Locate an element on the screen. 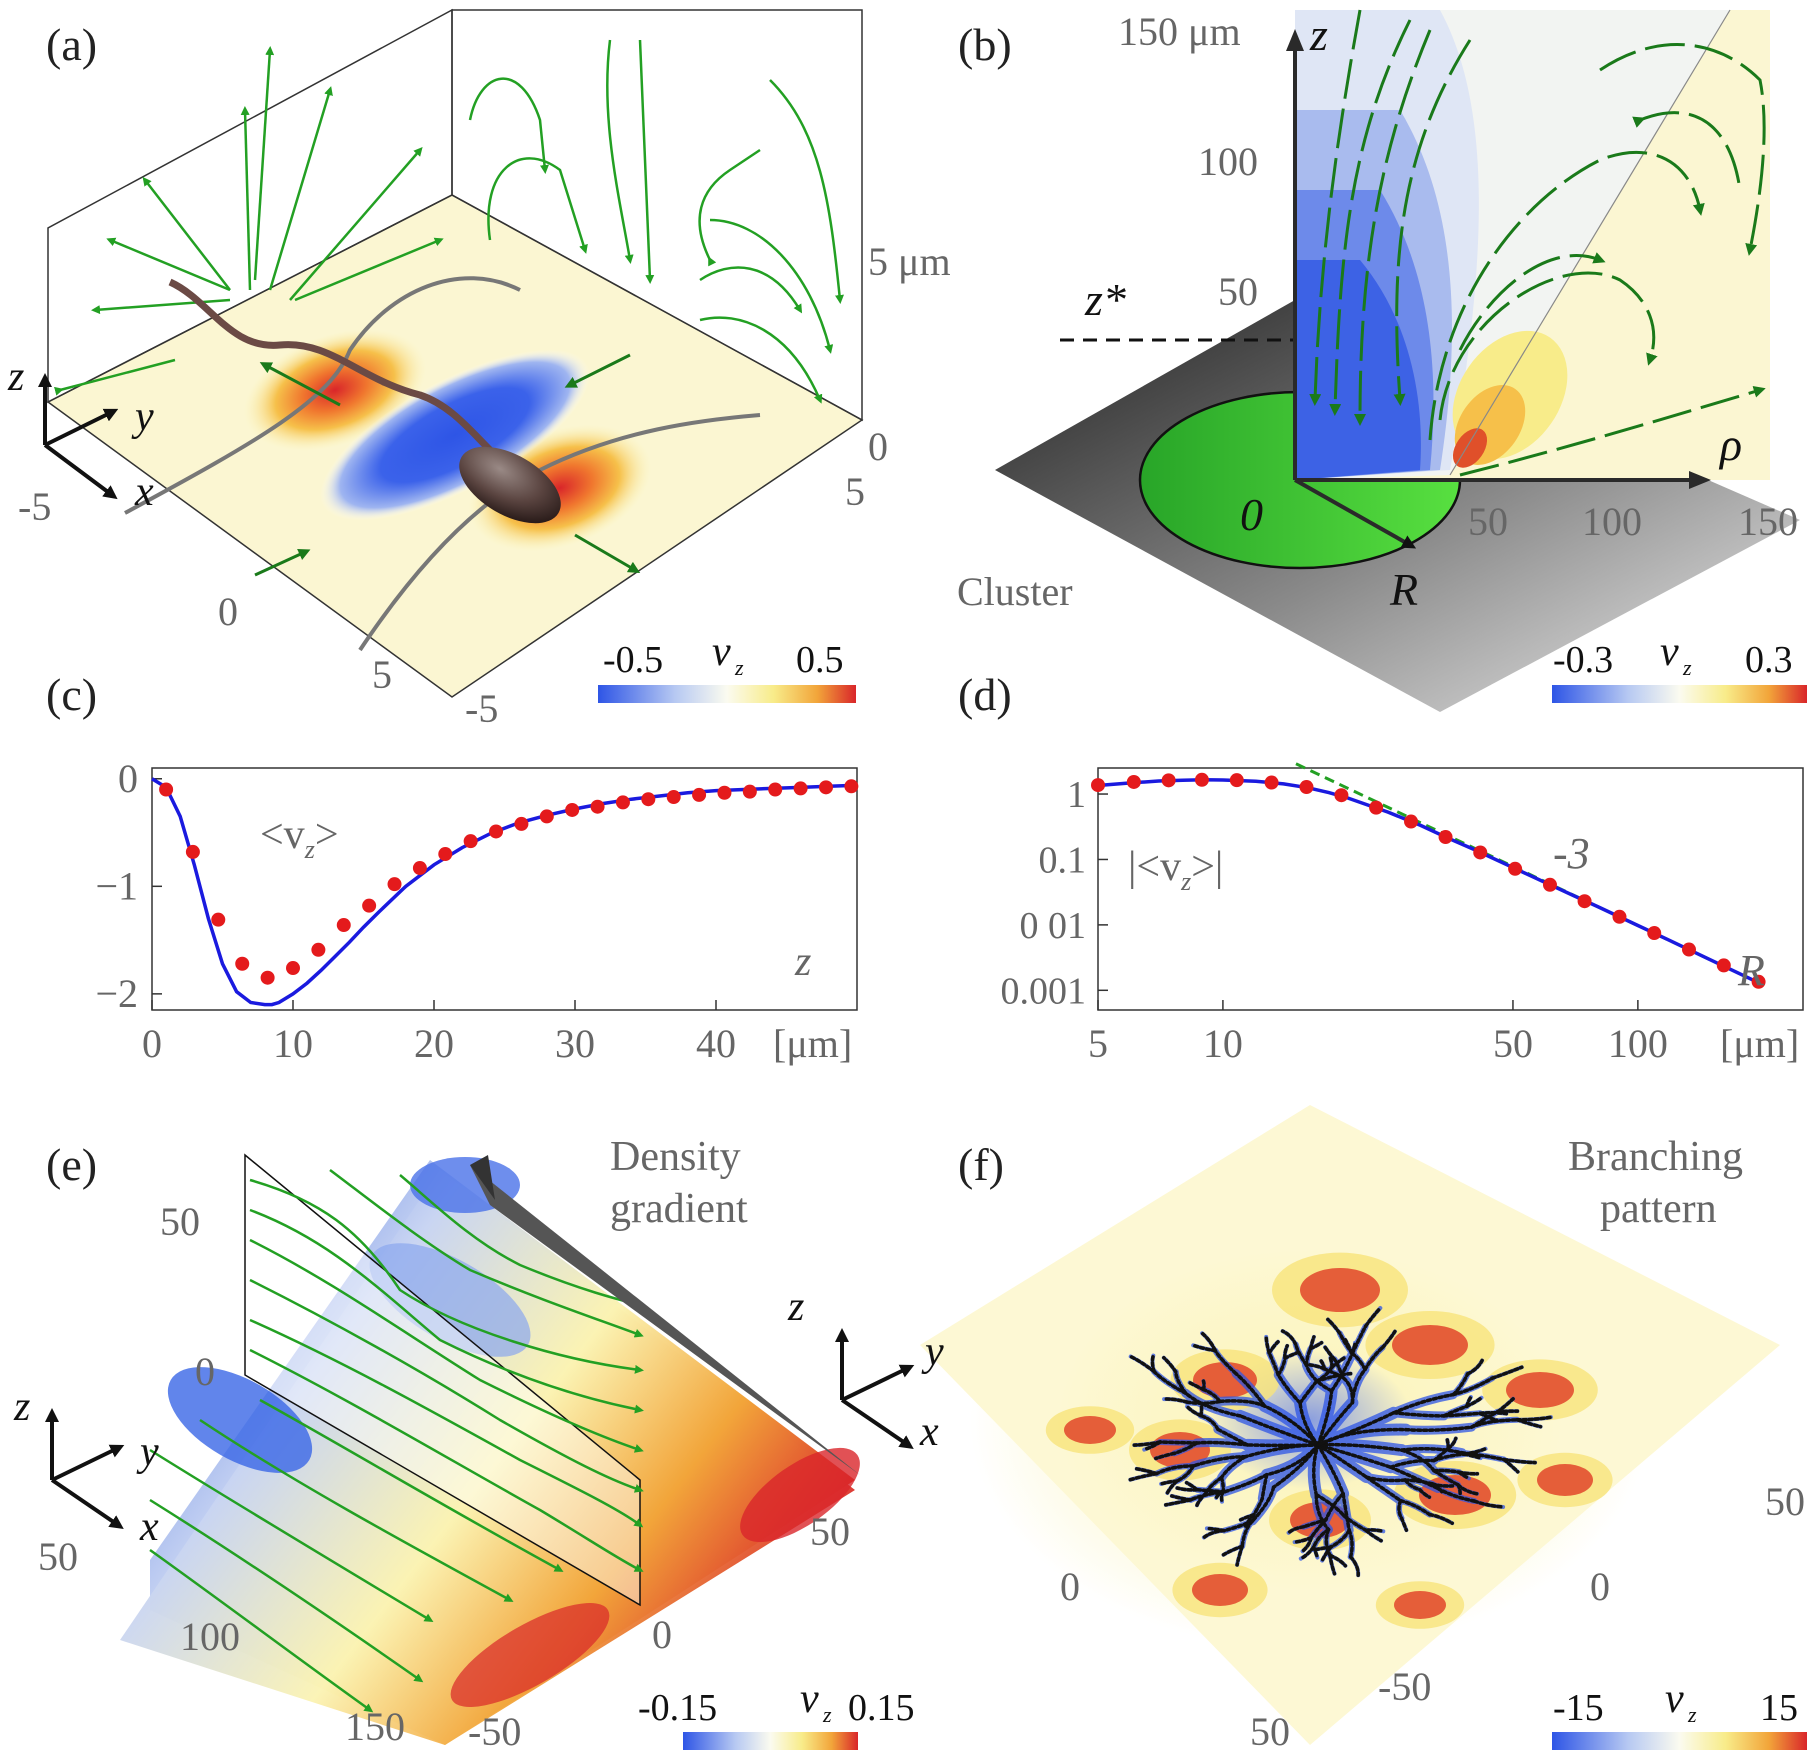 The height and width of the screenshot is (1762, 1813). panel-b-label: (b) is located at coordinates (985, 44).